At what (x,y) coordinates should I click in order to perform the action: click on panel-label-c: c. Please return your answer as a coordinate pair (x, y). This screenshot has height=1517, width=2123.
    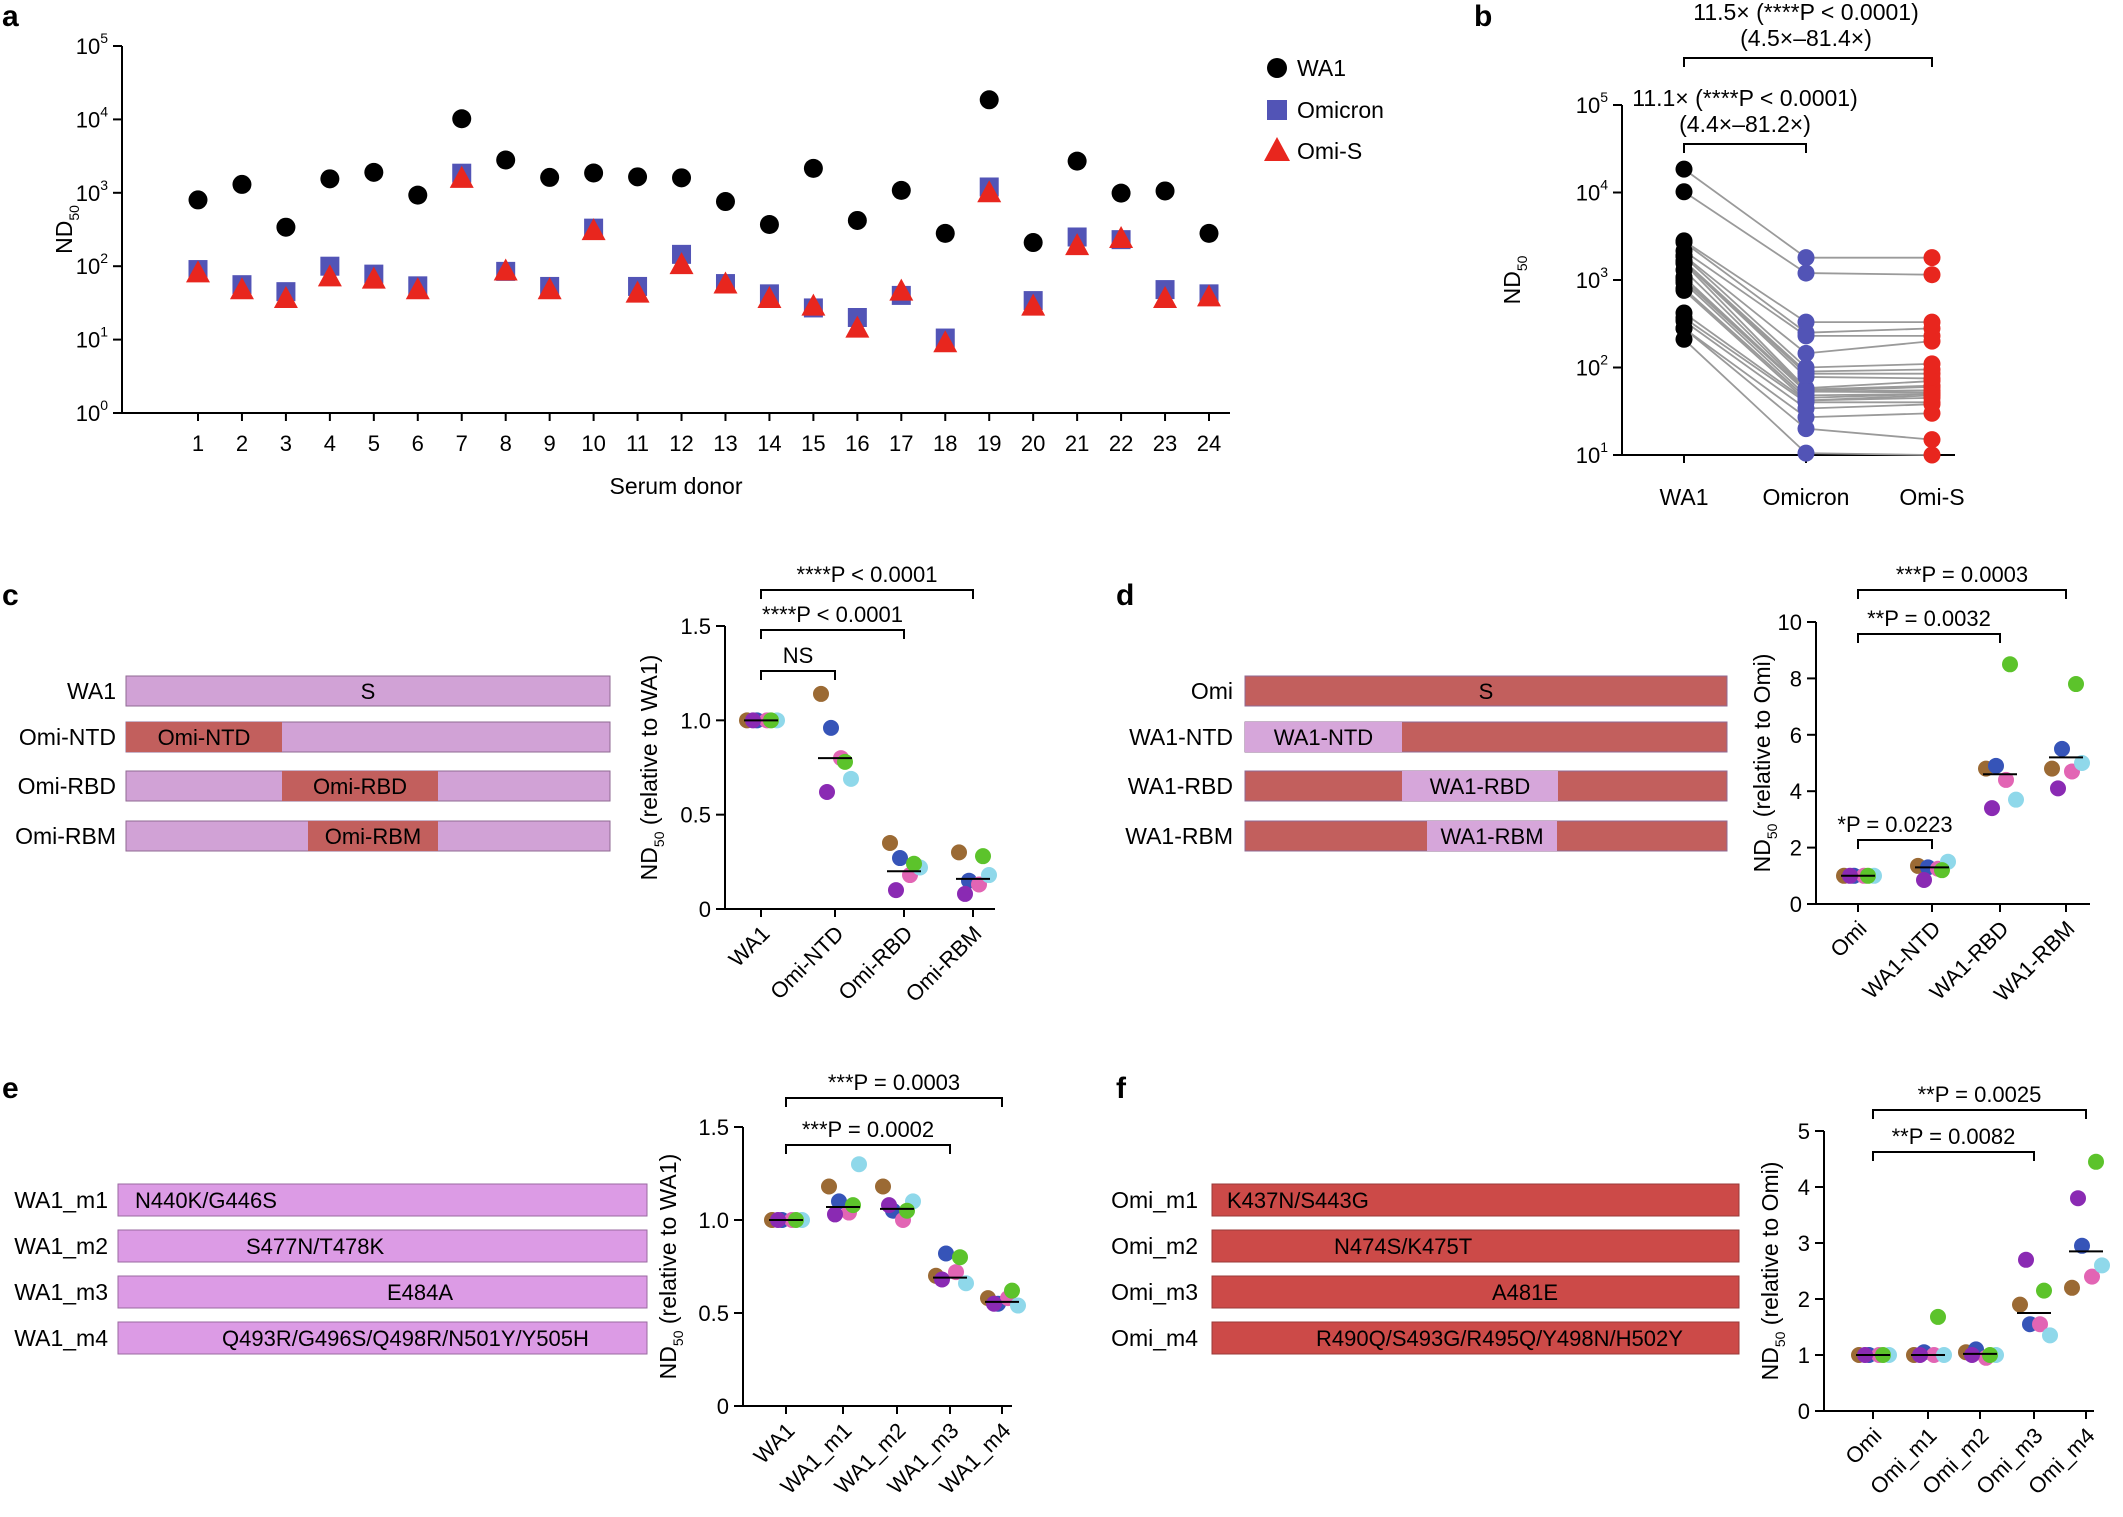
    Looking at the image, I should click on (10, 595).